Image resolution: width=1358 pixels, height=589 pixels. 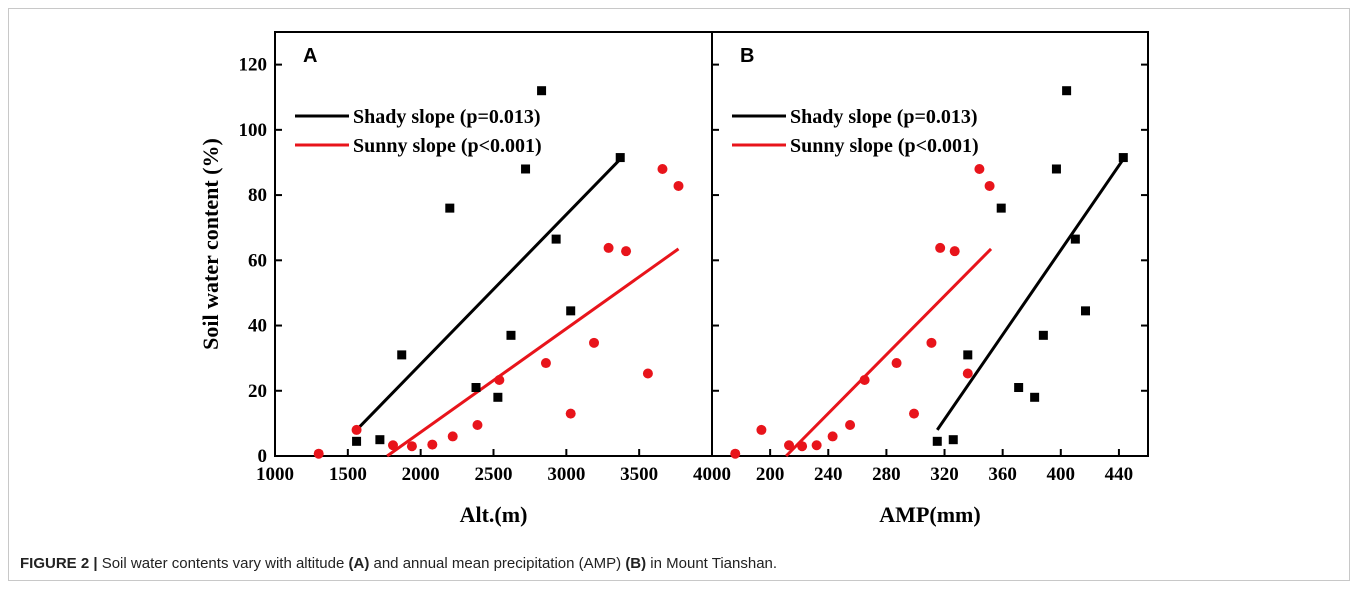 What do you see at coordinates (263, 456) in the screenshot?
I see `y-tick-label: 0` at bounding box center [263, 456].